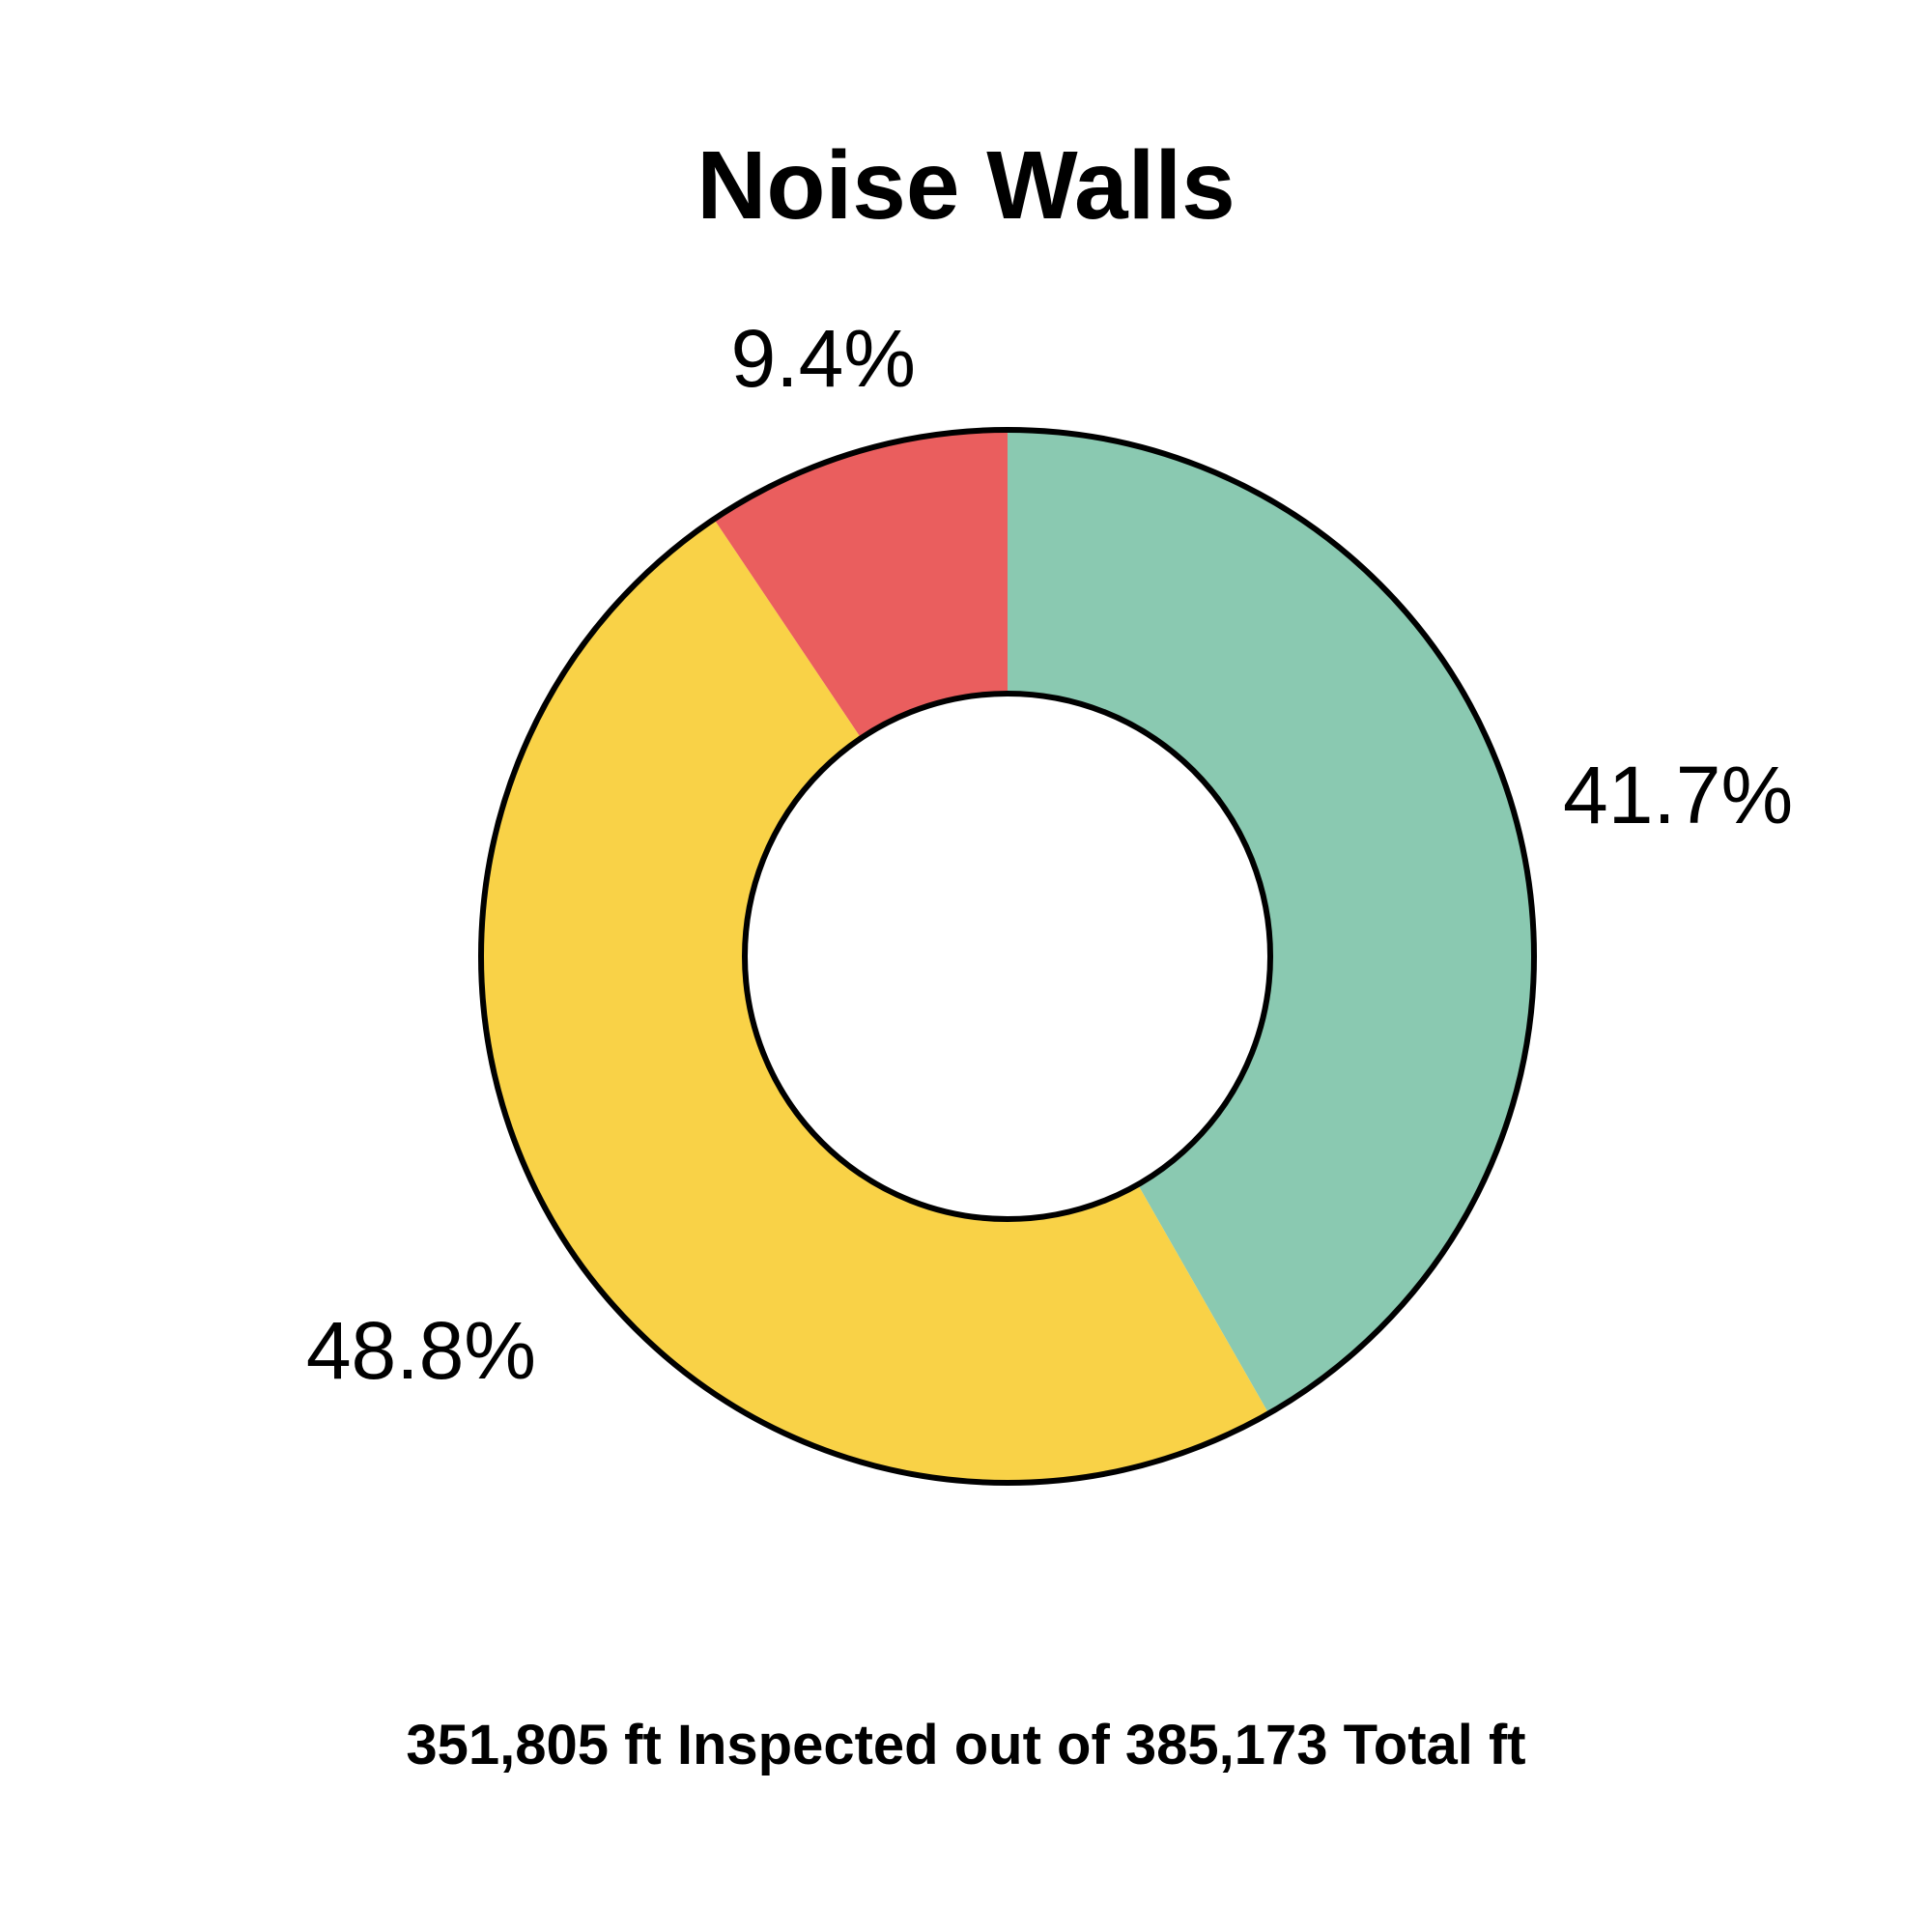 The height and width of the screenshot is (1932, 1932). What do you see at coordinates (966, 185) in the screenshot?
I see `chart-title: Noise Walls` at bounding box center [966, 185].